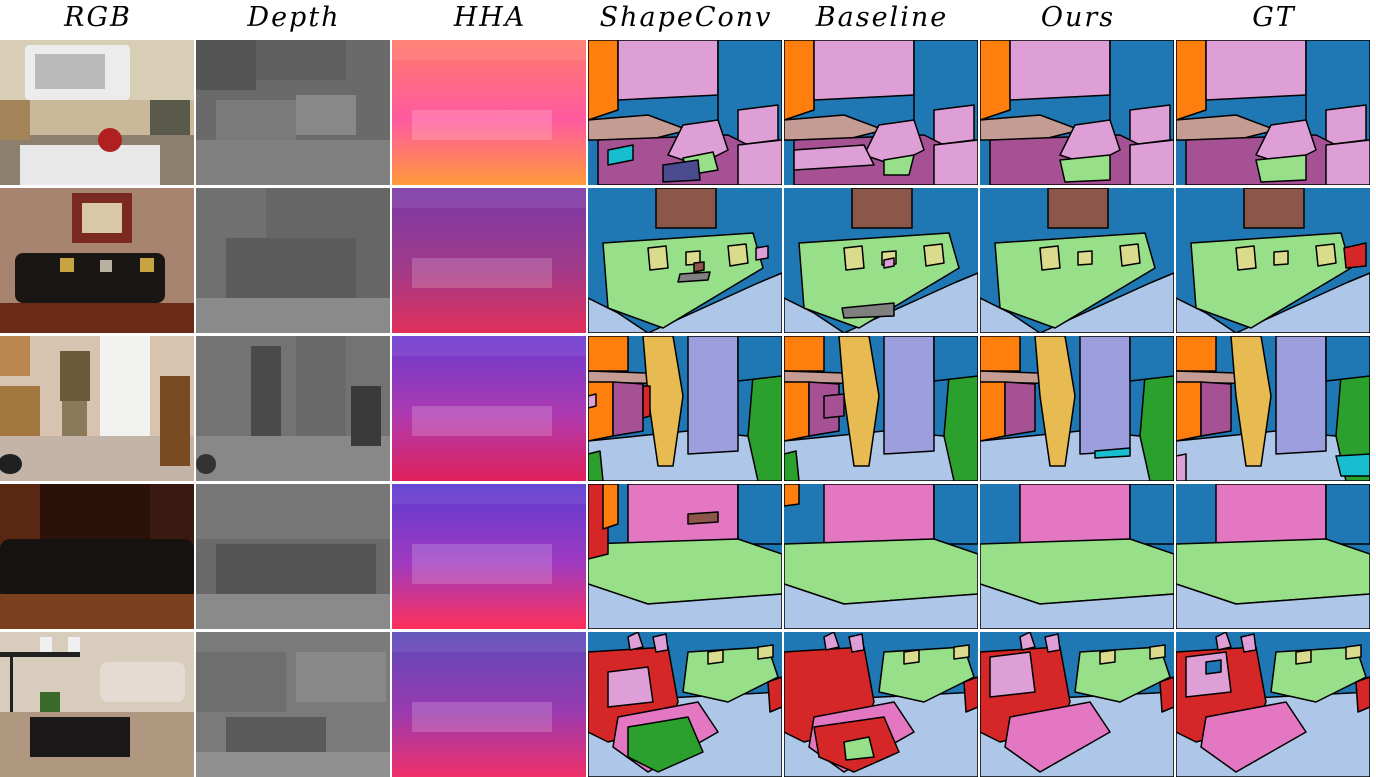 Image resolution: width=1376 pixels, height=777 pixels. What do you see at coordinates (294, 17) in the screenshot?
I see `column-title-depth: Depth` at bounding box center [294, 17].